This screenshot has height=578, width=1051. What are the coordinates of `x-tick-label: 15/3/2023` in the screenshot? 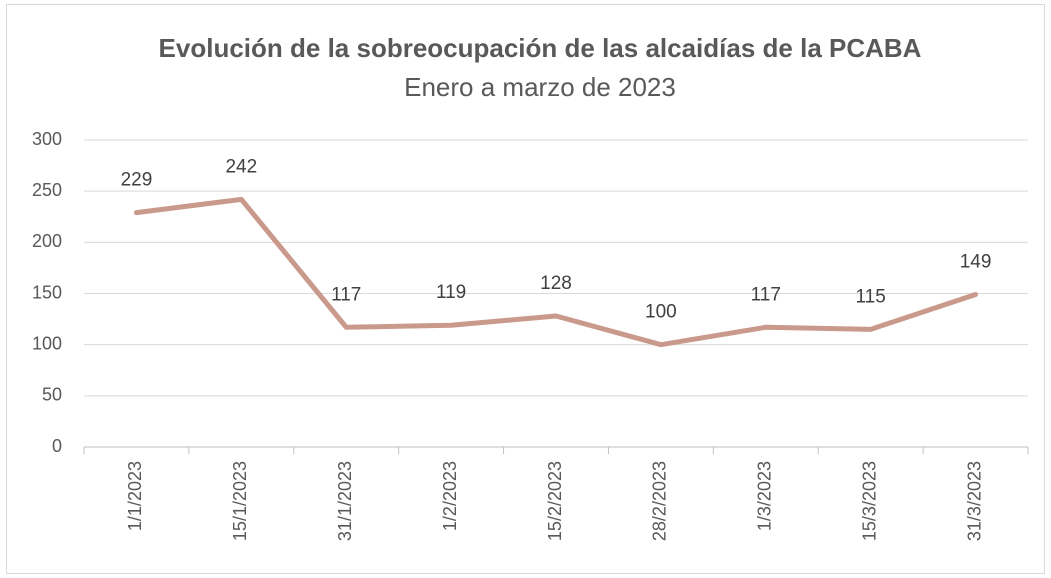 It's located at (869, 501).